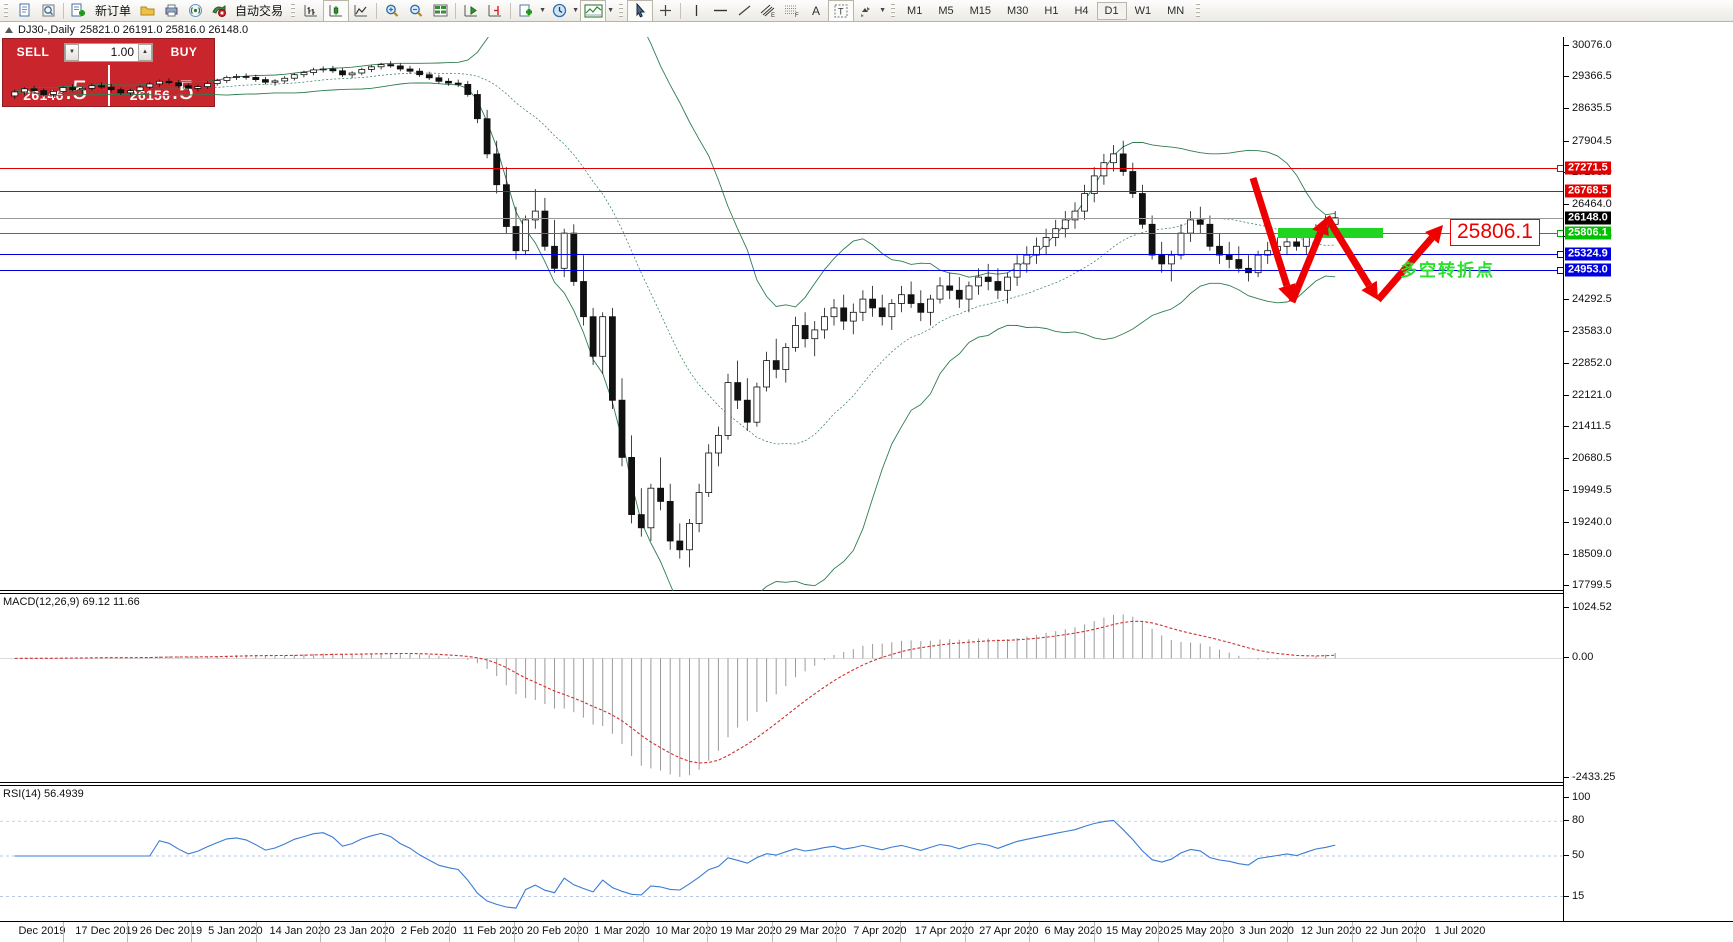  I want to click on date-tick-label: 15 May 2020, so click(1137, 931).